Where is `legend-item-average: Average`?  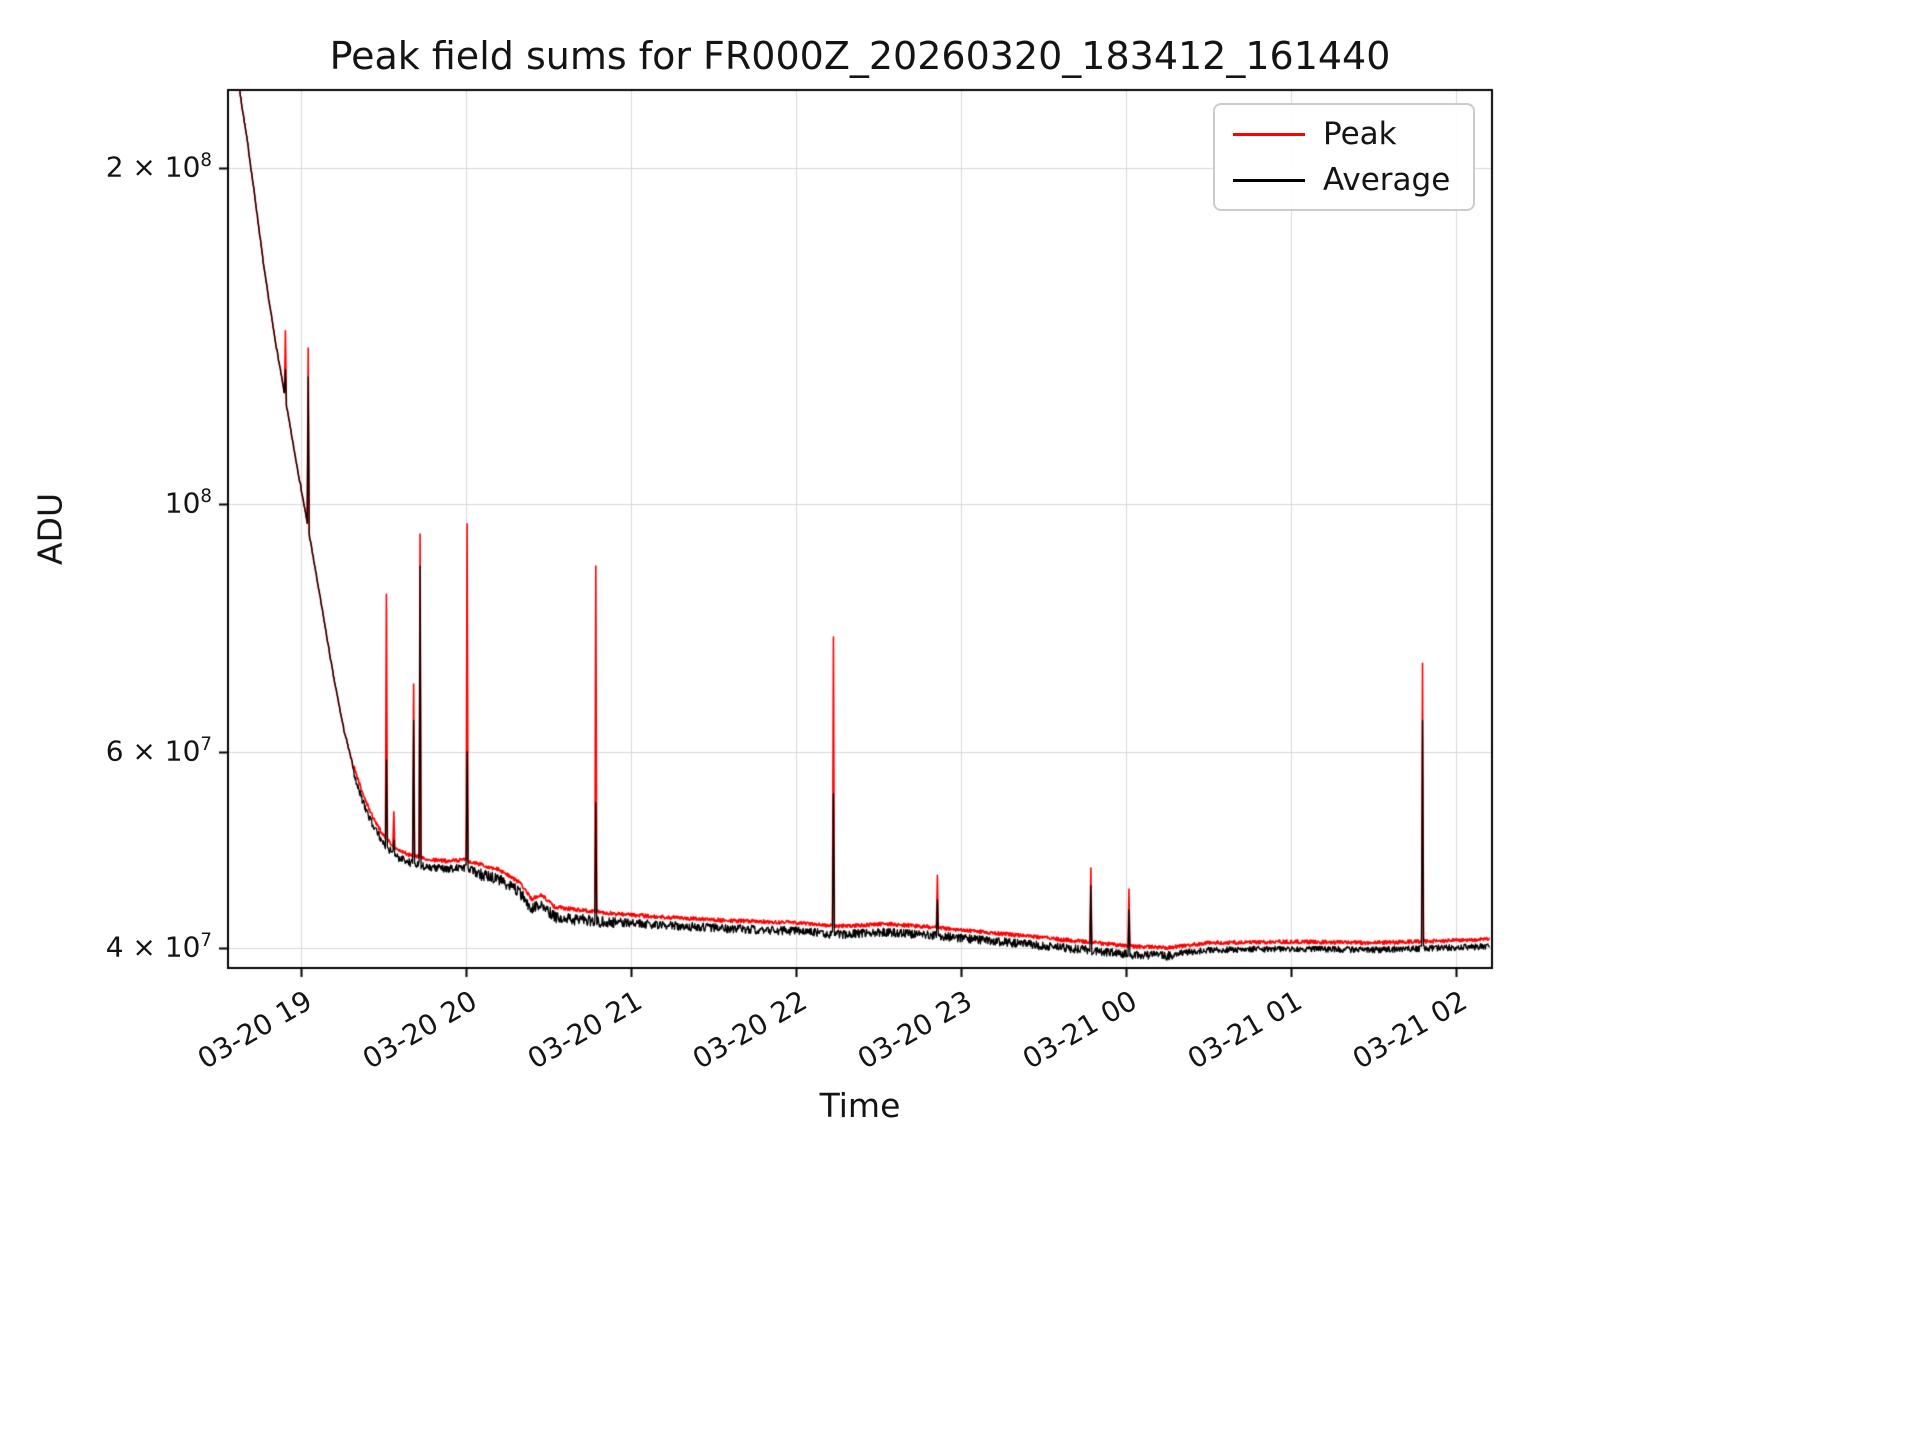
legend-item-average: Average is located at coordinates (1346, 180).